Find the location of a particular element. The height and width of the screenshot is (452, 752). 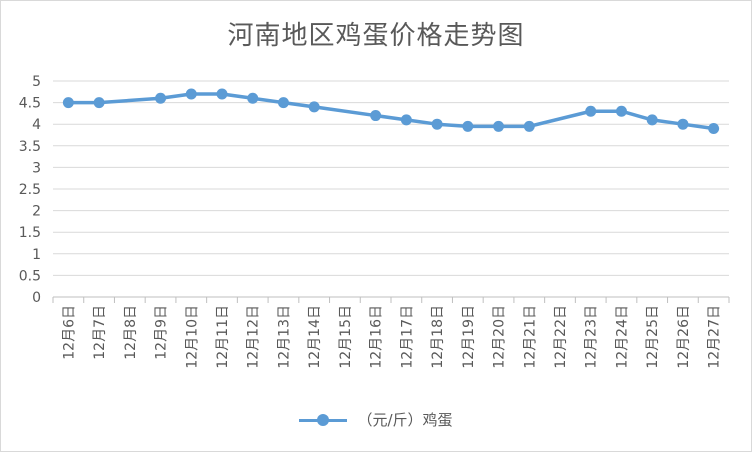

x-tick-label: 12月9日 is located at coordinates (162, 332).